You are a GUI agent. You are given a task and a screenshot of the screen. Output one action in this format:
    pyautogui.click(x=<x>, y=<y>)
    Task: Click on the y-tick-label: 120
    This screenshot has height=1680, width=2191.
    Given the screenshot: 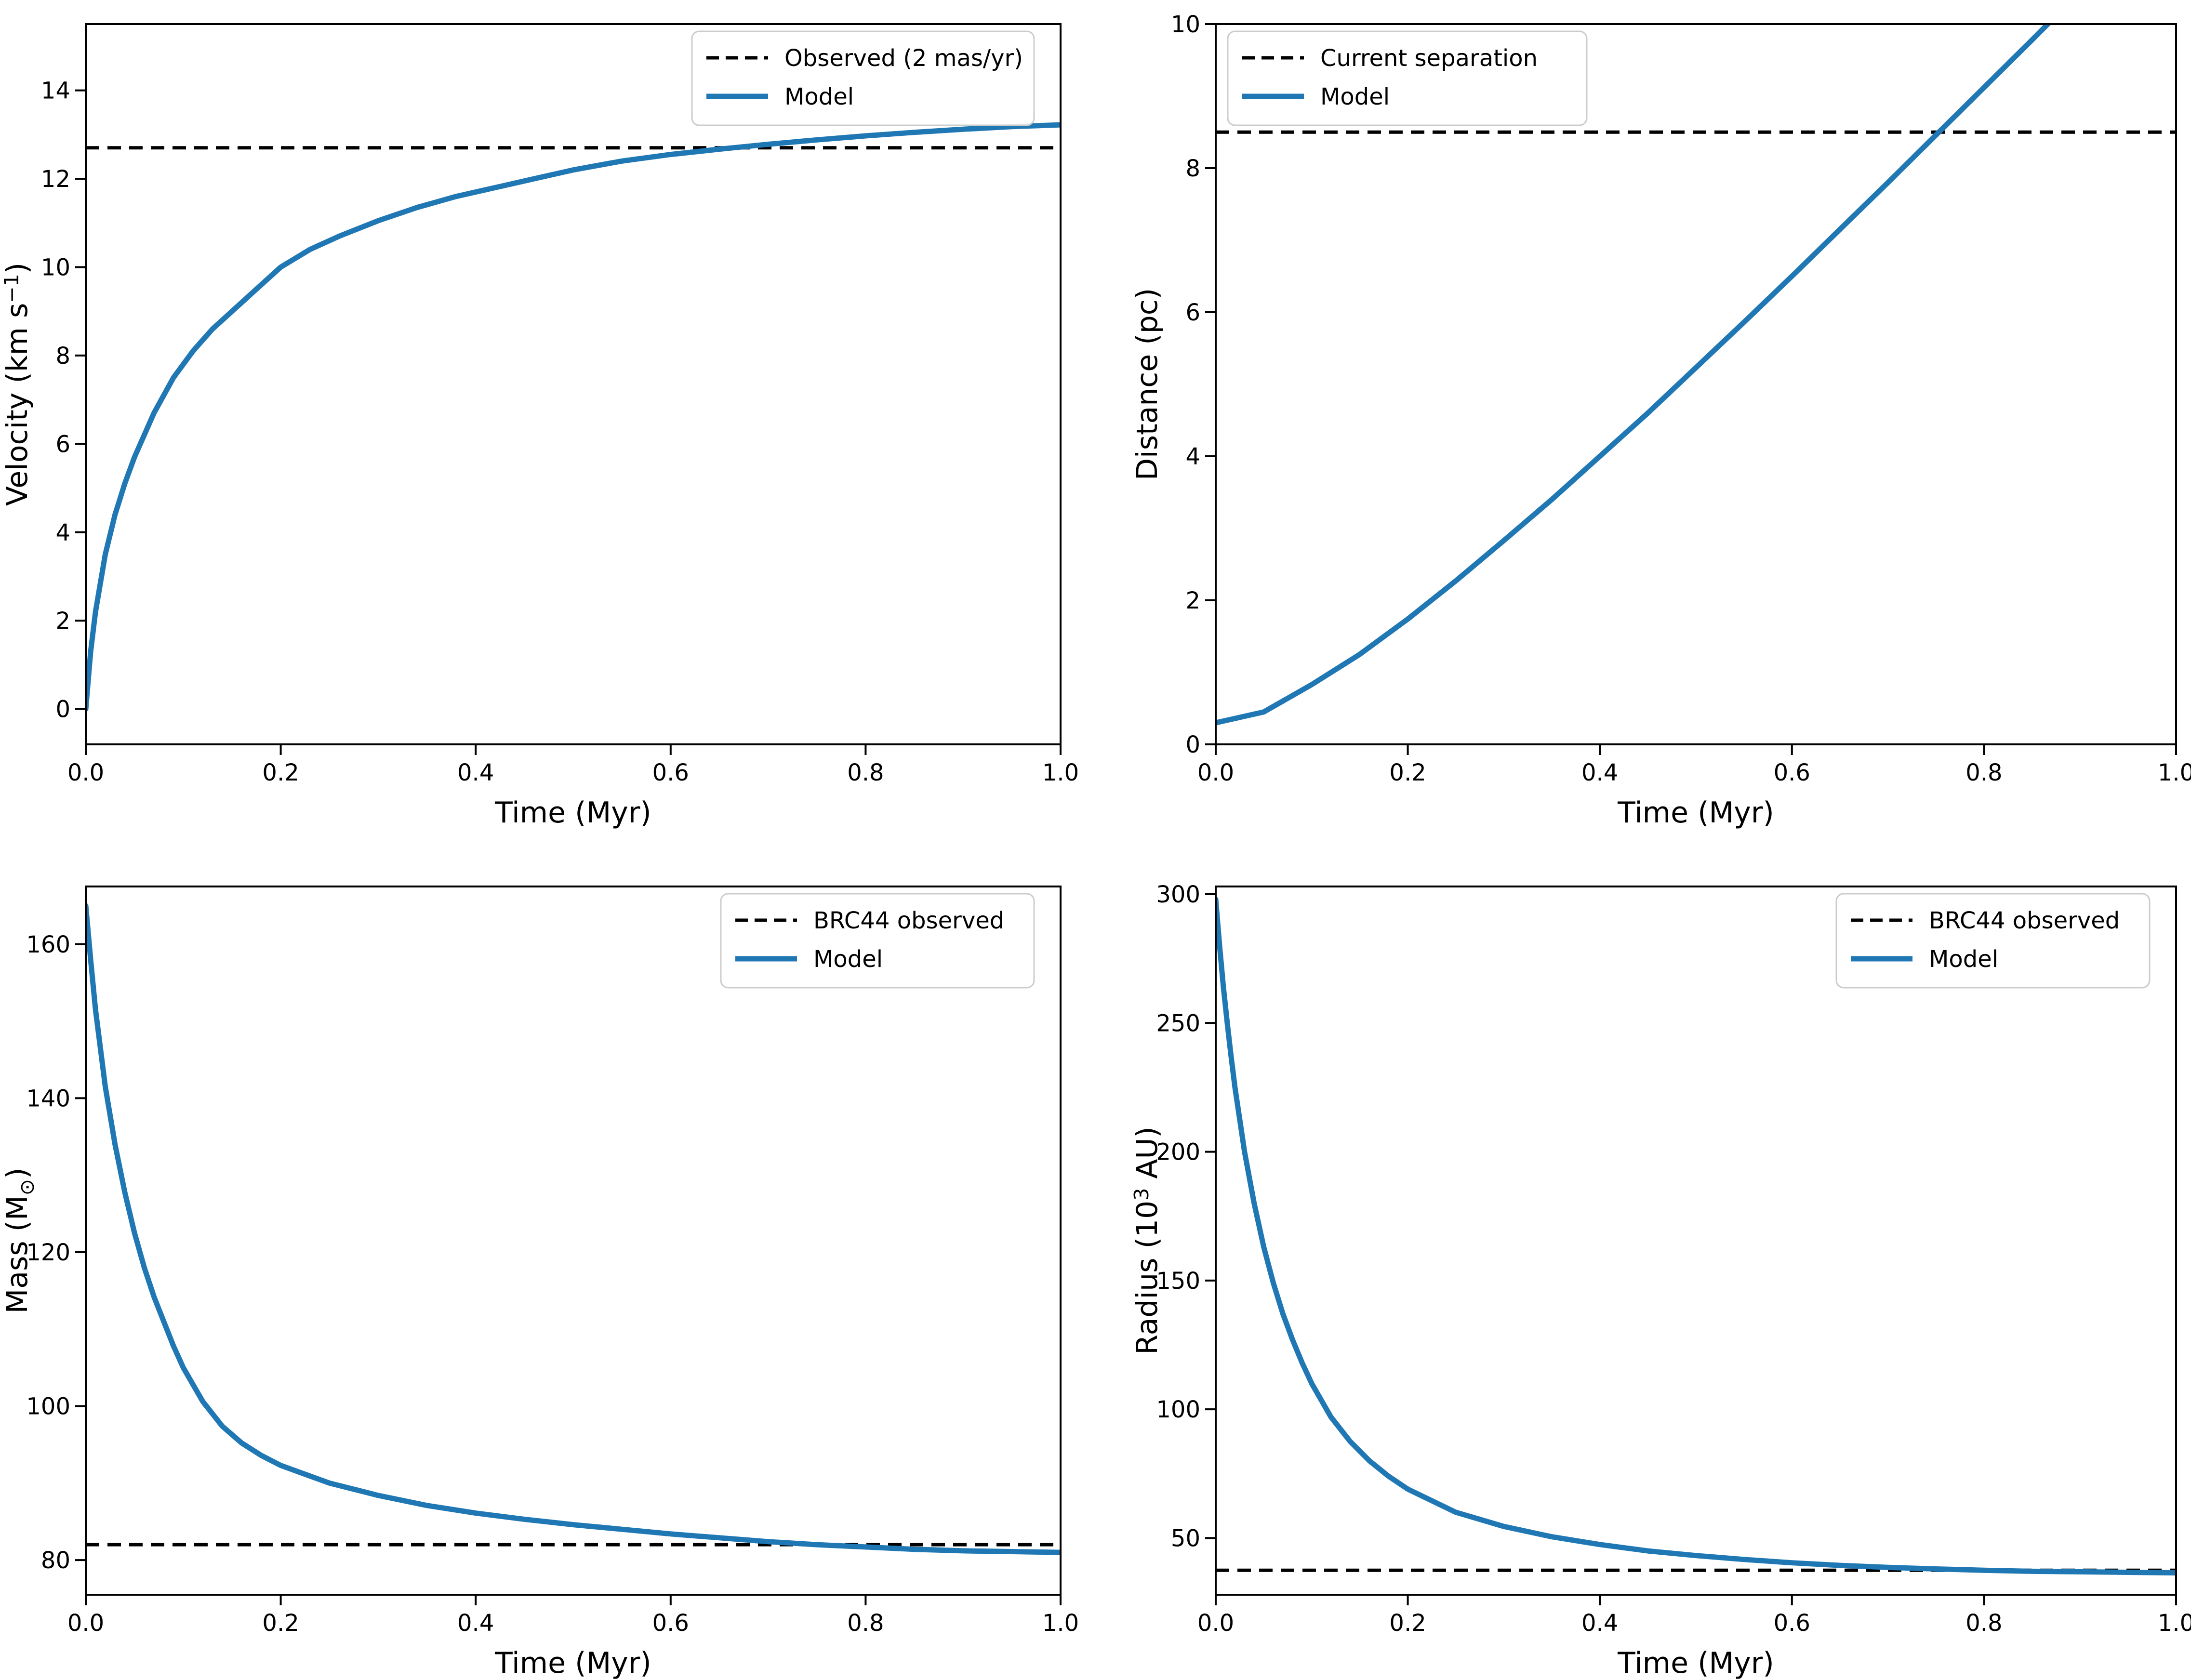 What is the action you would take?
    pyautogui.click(x=48, y=1252)
    